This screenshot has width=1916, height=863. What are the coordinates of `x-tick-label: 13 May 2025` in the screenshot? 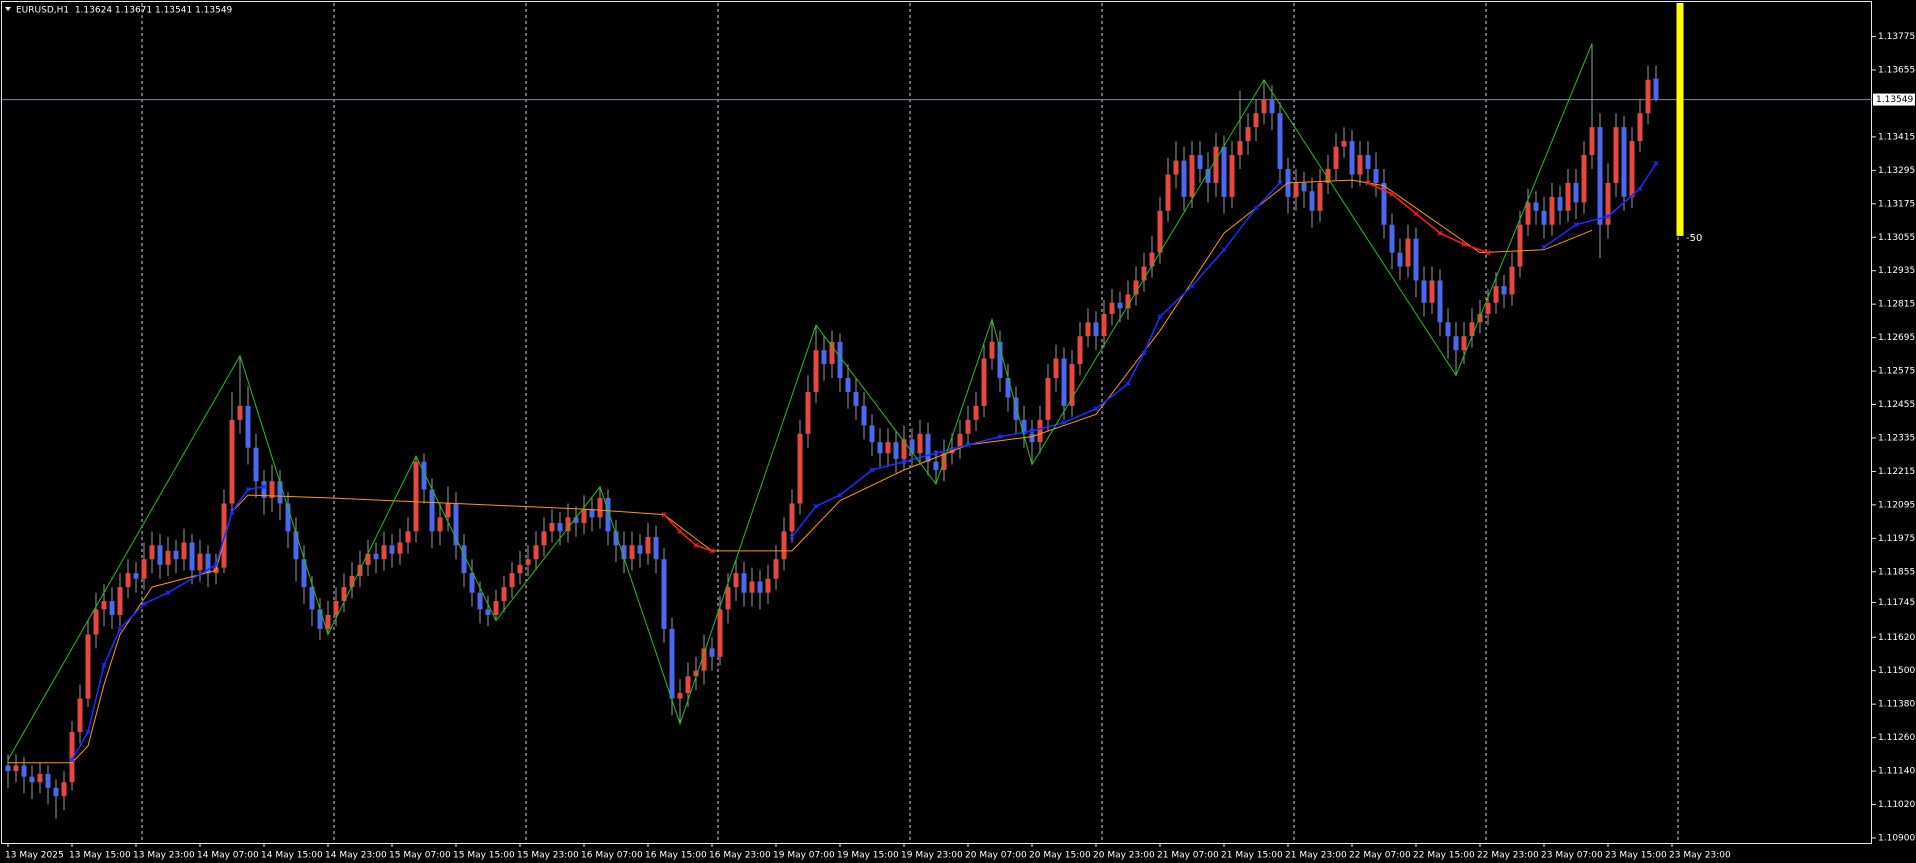 It's located at (34, 856).